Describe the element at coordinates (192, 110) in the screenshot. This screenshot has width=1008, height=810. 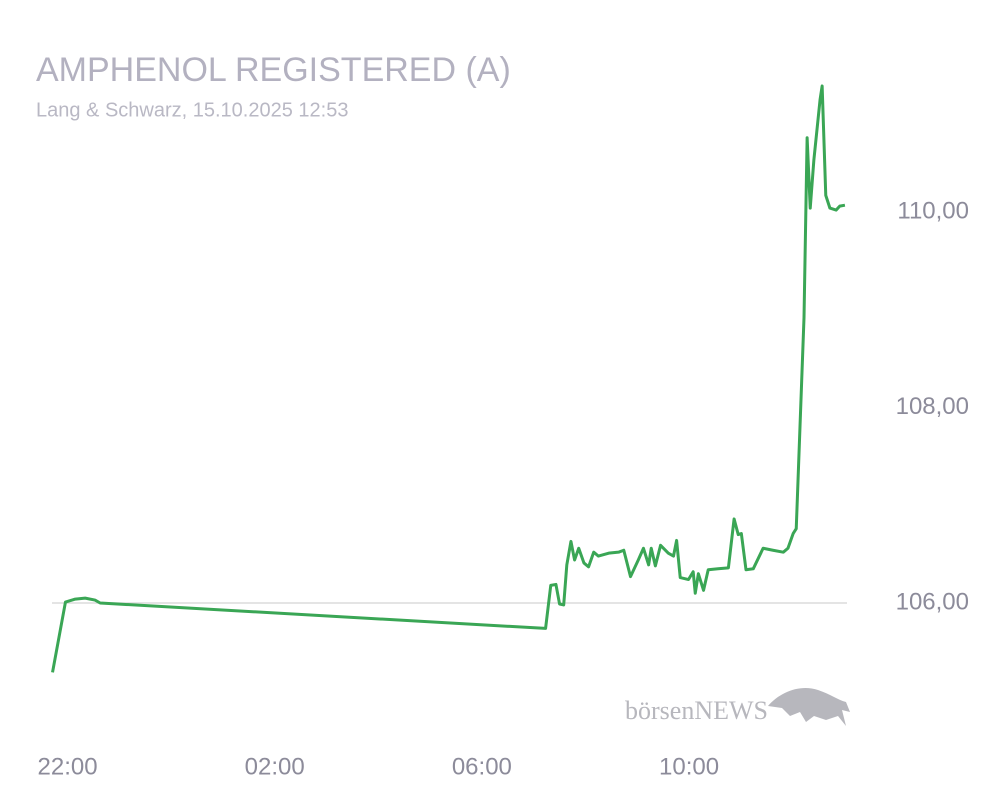
I see `chart-subtitle: Lang & Schwarz, 15.10.2025 12:53` at that location.